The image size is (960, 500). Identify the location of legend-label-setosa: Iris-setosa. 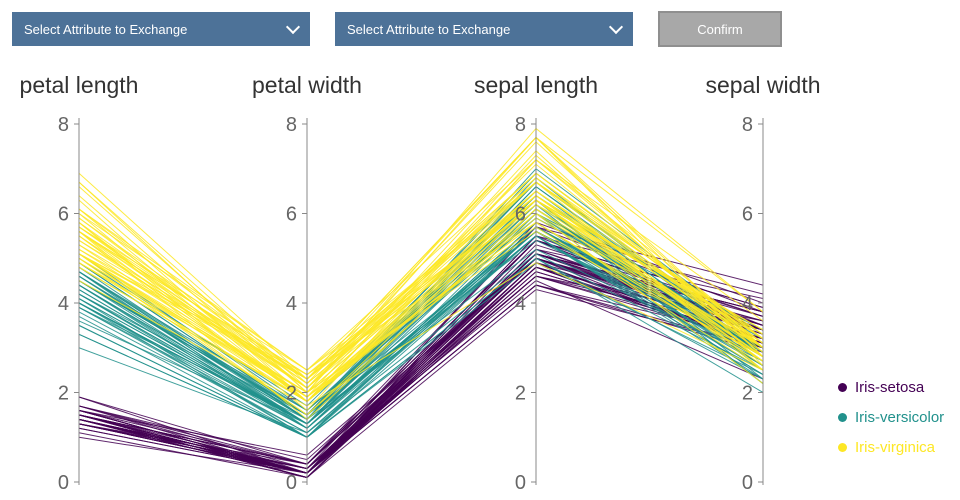
(890, 387).